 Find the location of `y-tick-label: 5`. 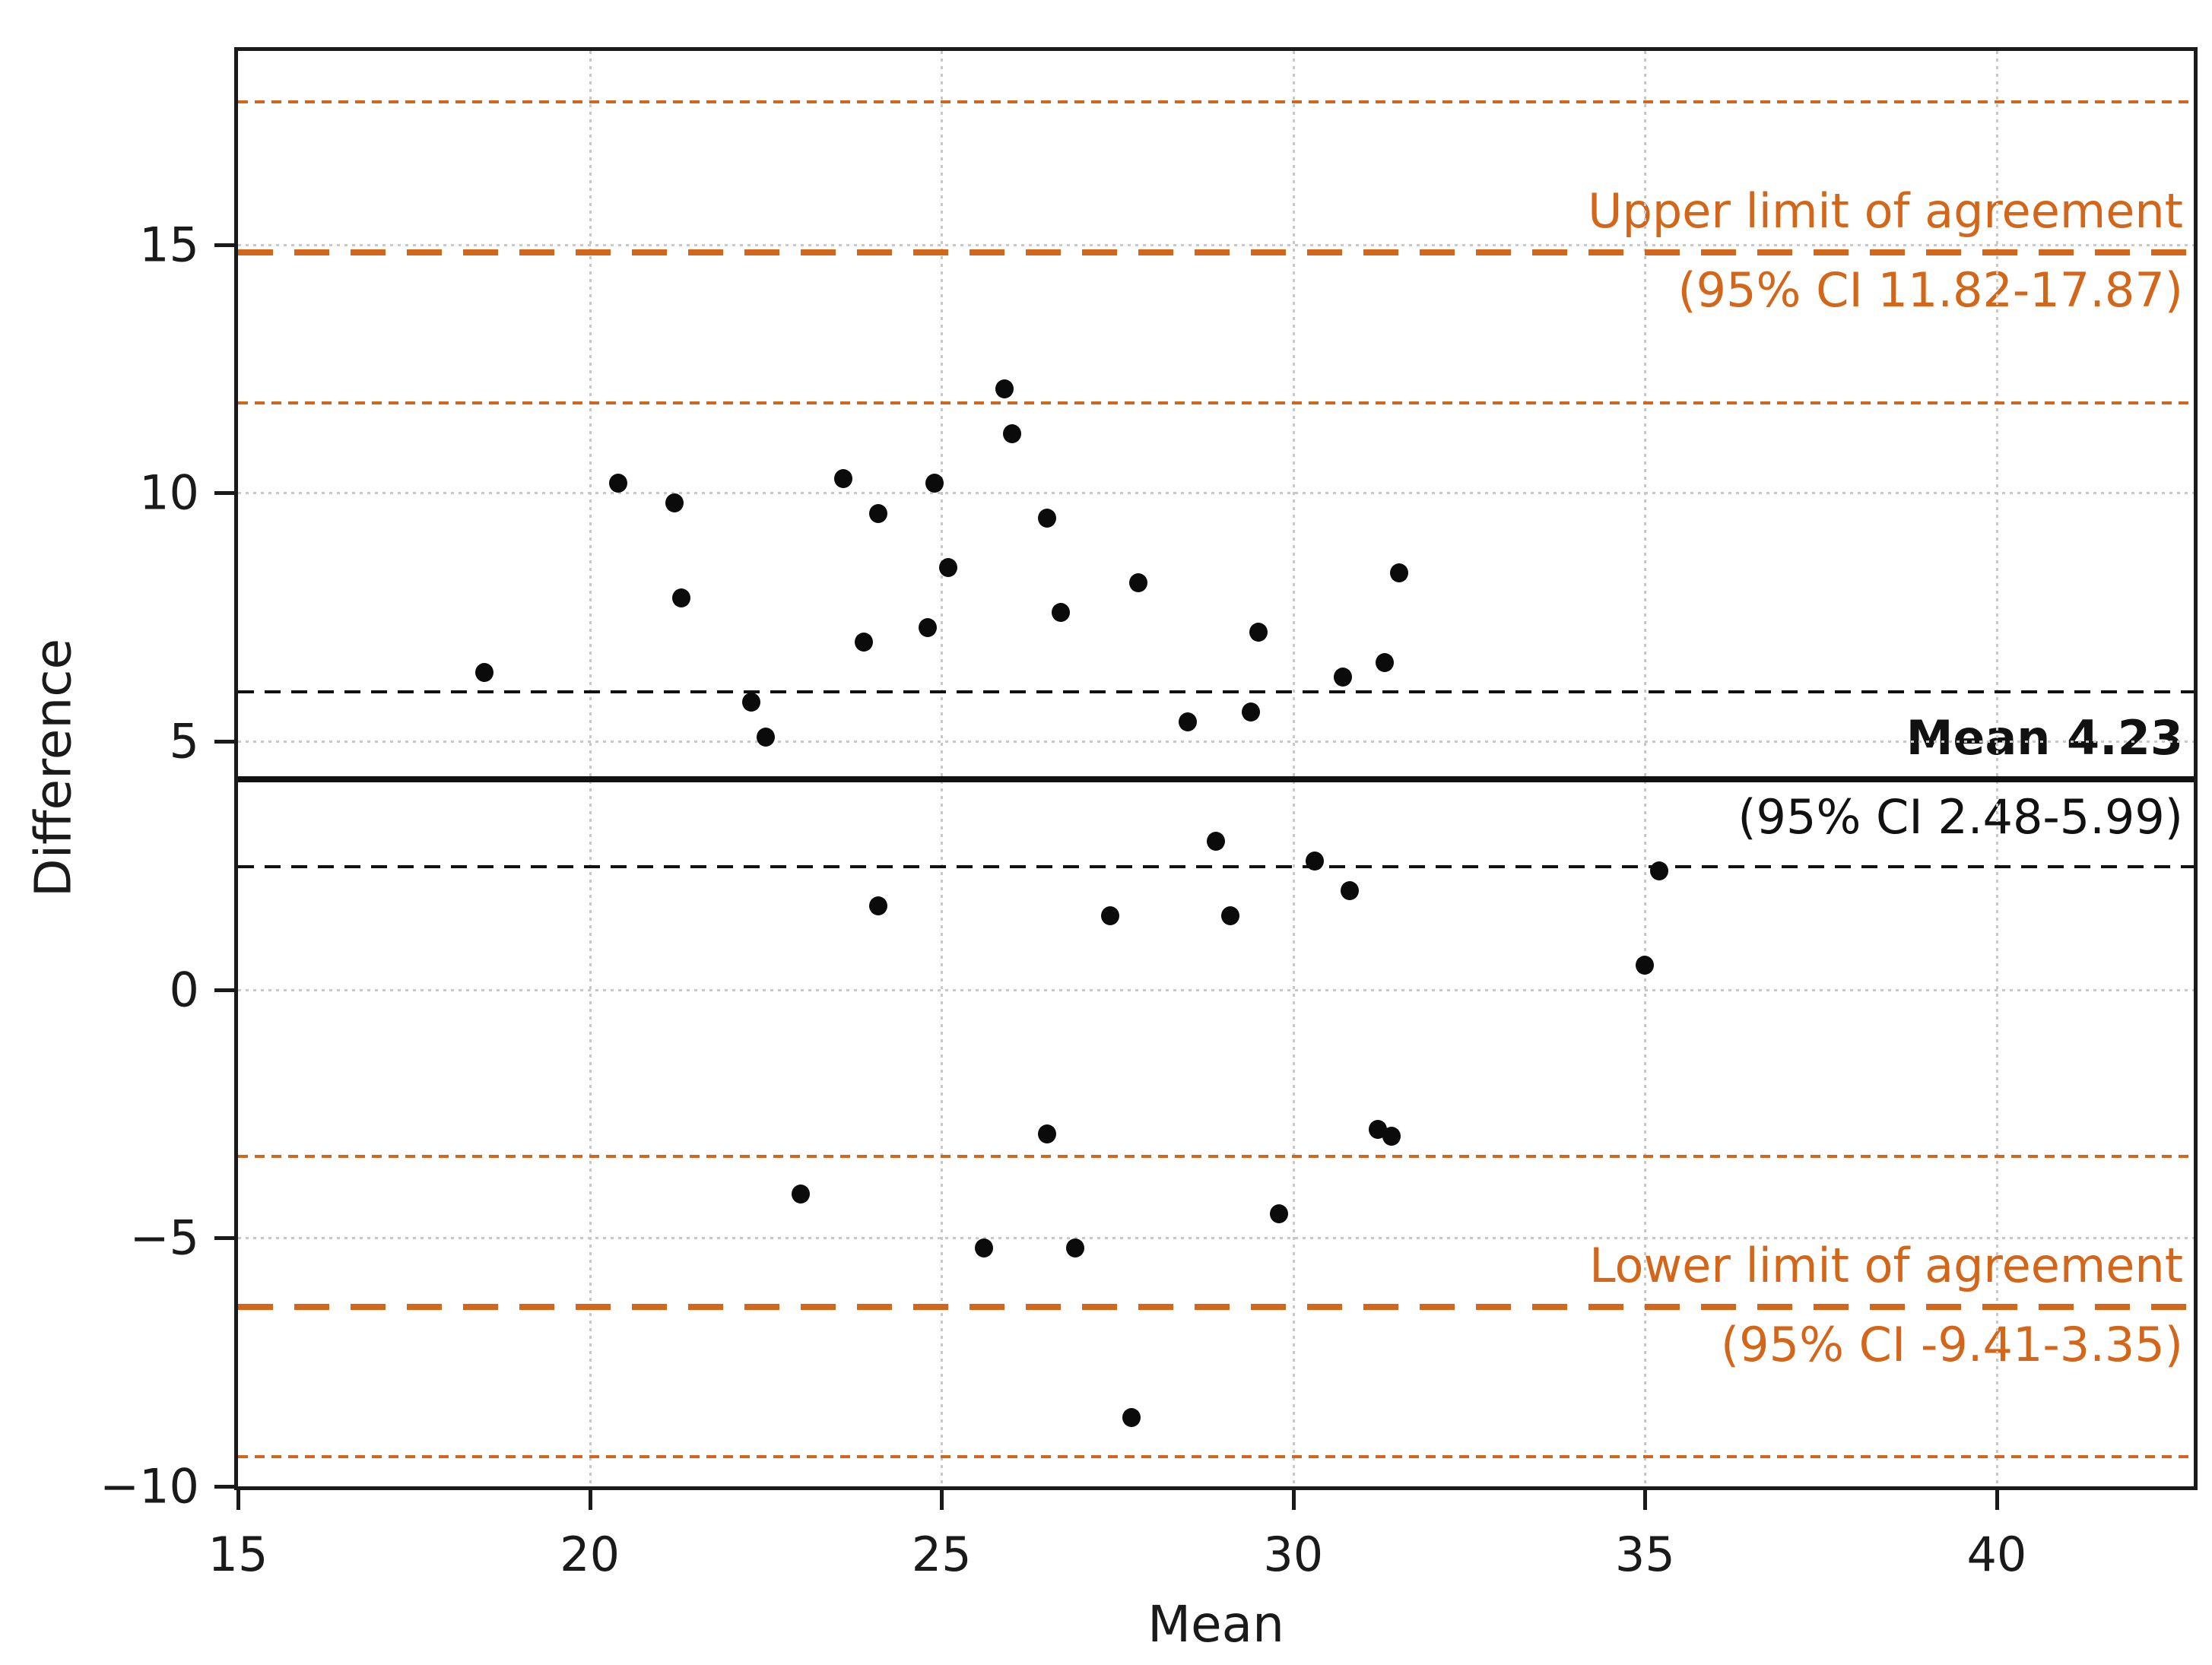

y-tick-label: 5 is located at coordinates (184, 741).